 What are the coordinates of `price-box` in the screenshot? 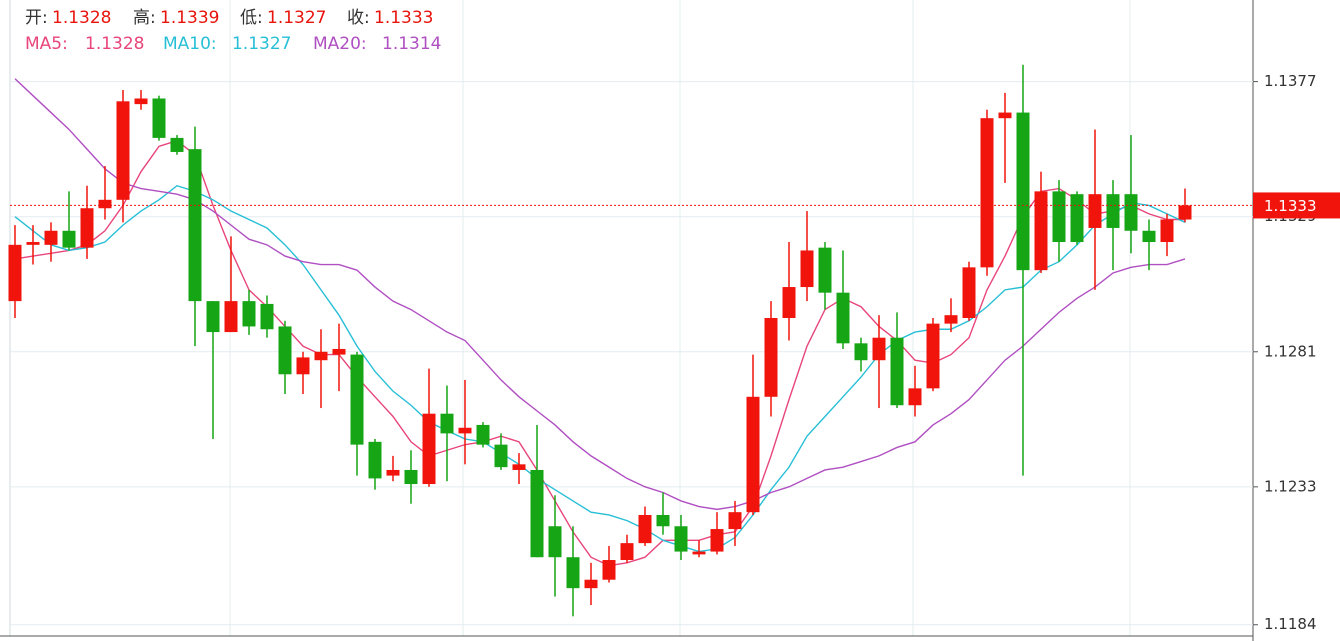 It's located at (1296, 205).